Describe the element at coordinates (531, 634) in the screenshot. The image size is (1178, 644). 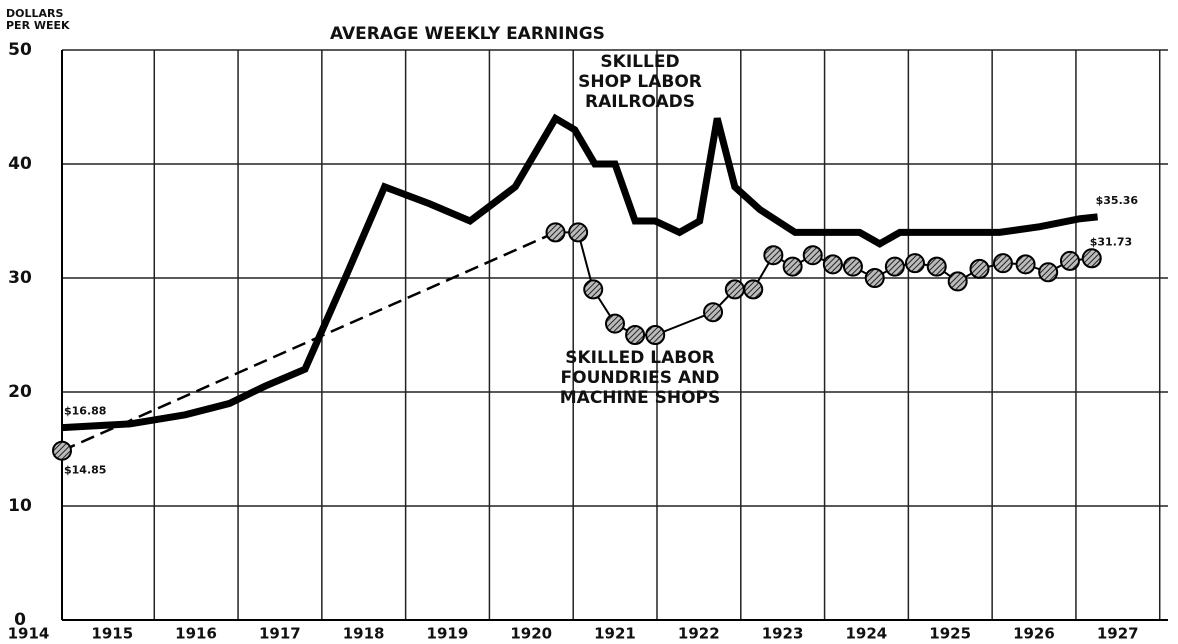
I see `x-tick-label: 1920` at that location.